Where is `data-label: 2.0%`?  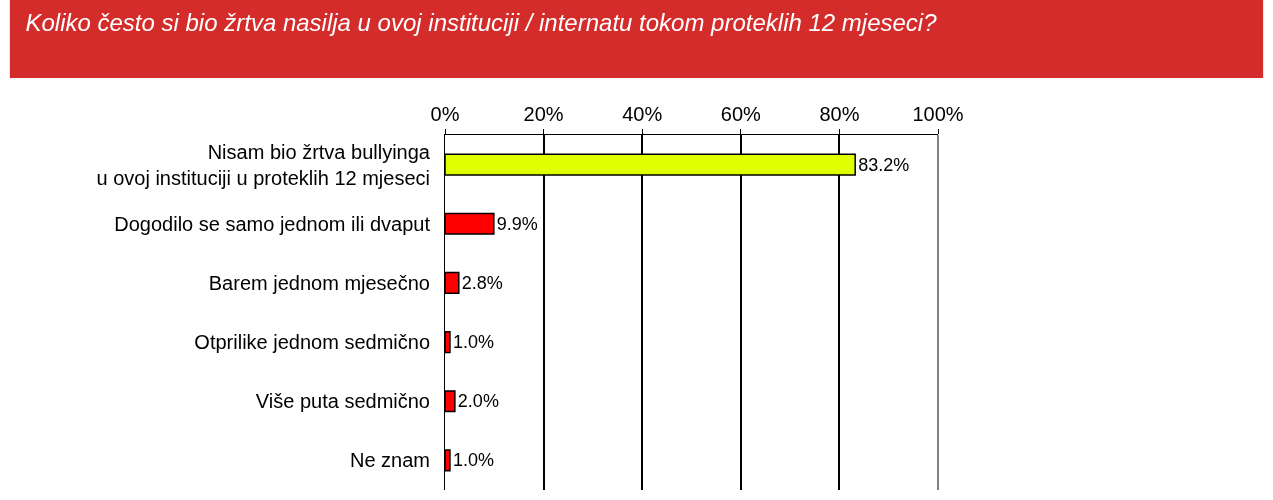
data-label: 2.0% is located at coordinates (478, 401).